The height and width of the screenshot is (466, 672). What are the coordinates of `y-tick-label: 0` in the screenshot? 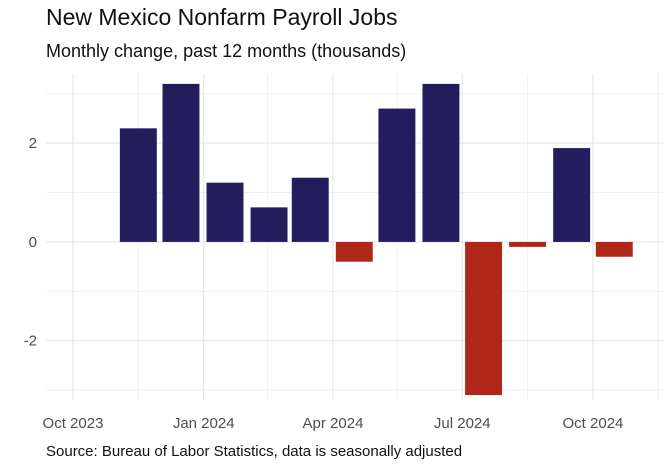 It's located at (33, 242).